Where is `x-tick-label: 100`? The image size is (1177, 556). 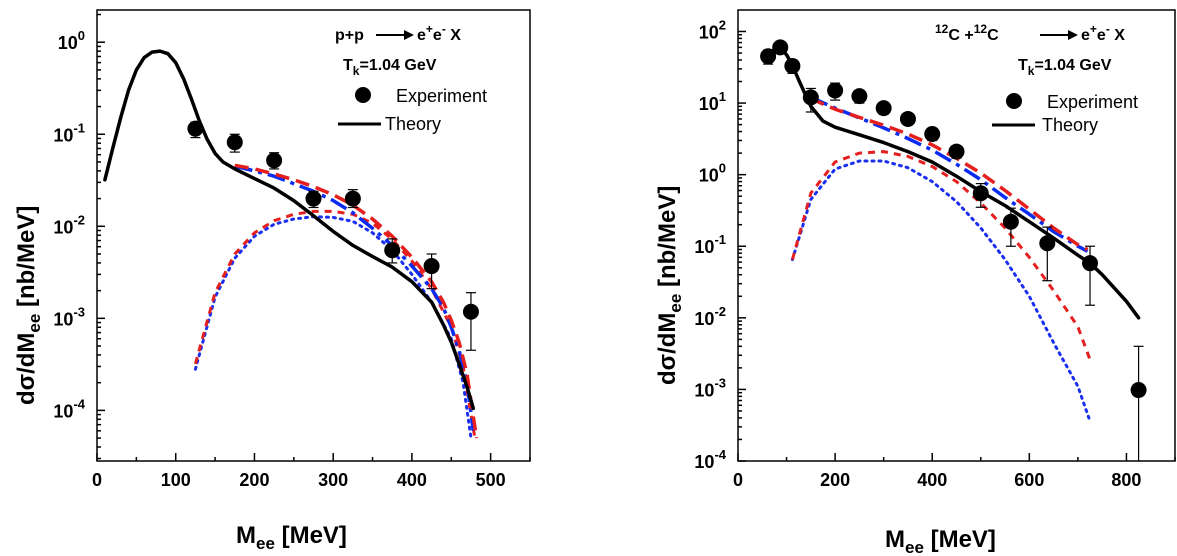 x-tick-label: 100 is located at coordinates (176, 480).